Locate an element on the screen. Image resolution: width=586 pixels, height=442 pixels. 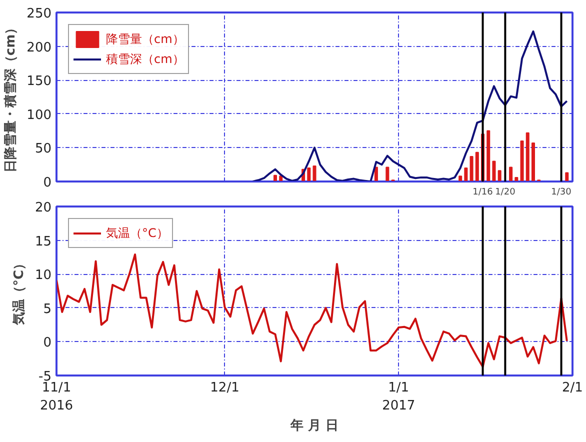
x-tick-label: 1/1 2017 is located at coordinates (399, 397).